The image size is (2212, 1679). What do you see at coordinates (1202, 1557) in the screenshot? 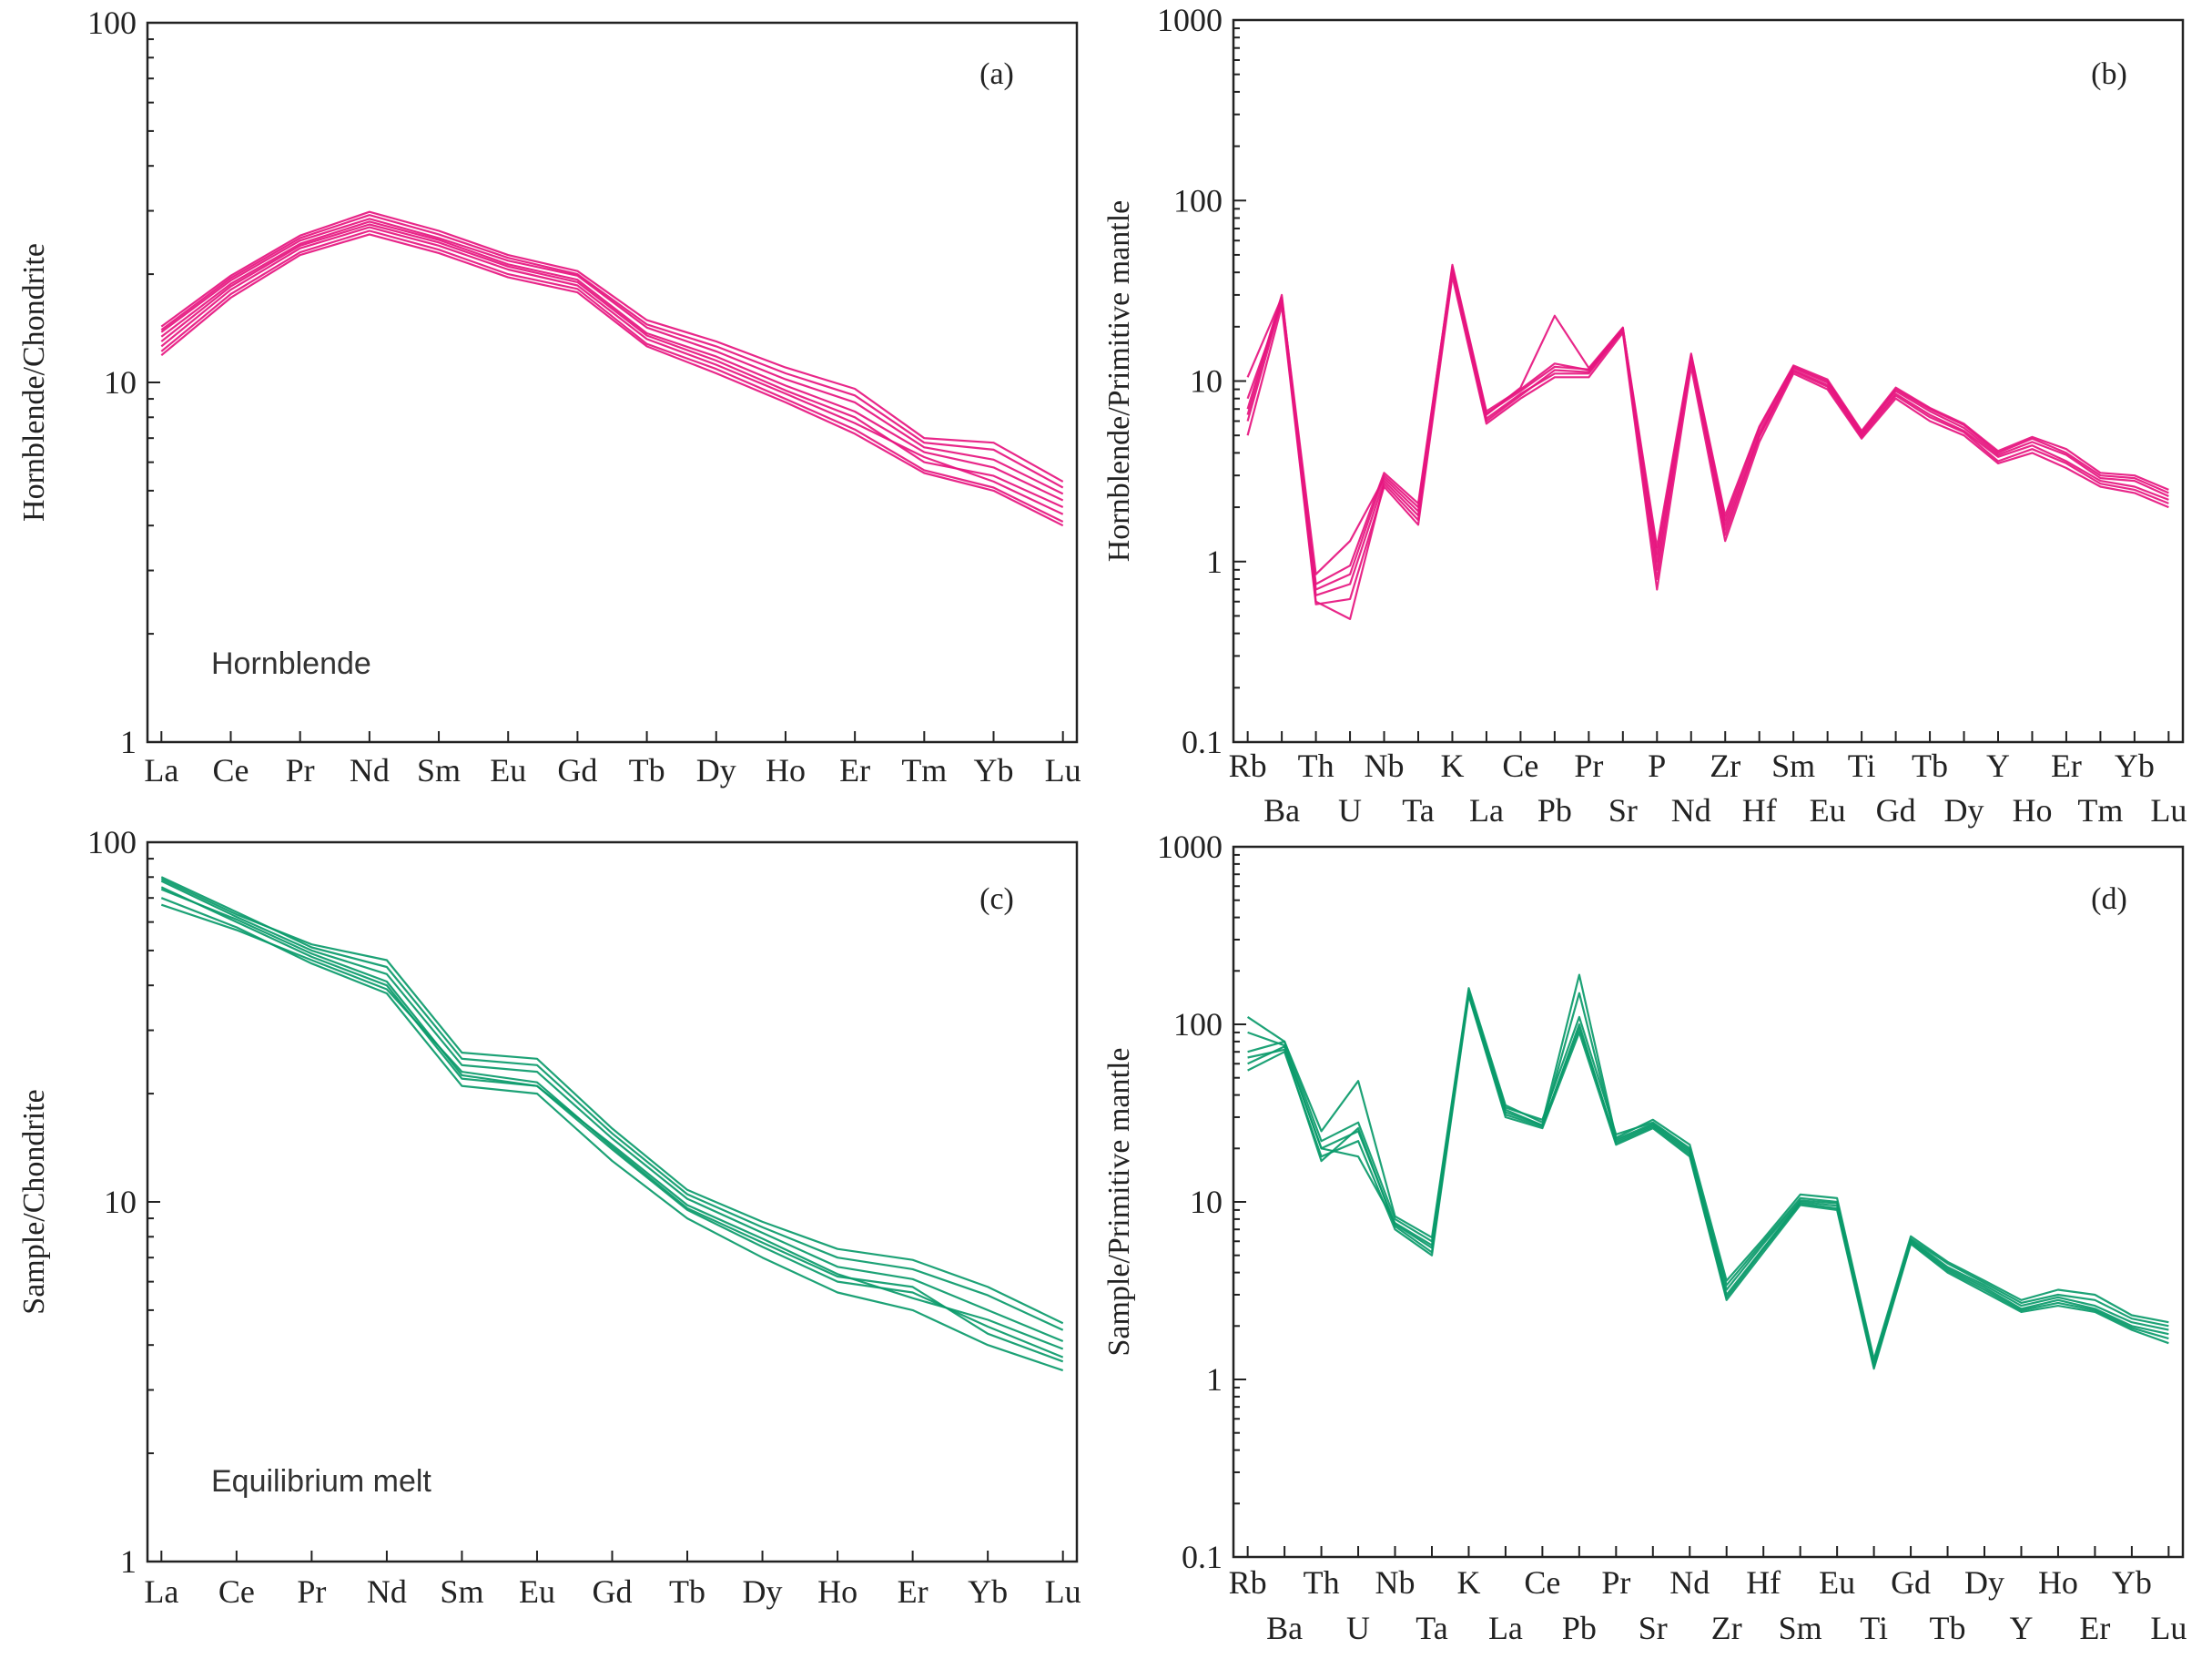
I see `y-tick-label: 0.1` at bounding box center [1202, 1557].